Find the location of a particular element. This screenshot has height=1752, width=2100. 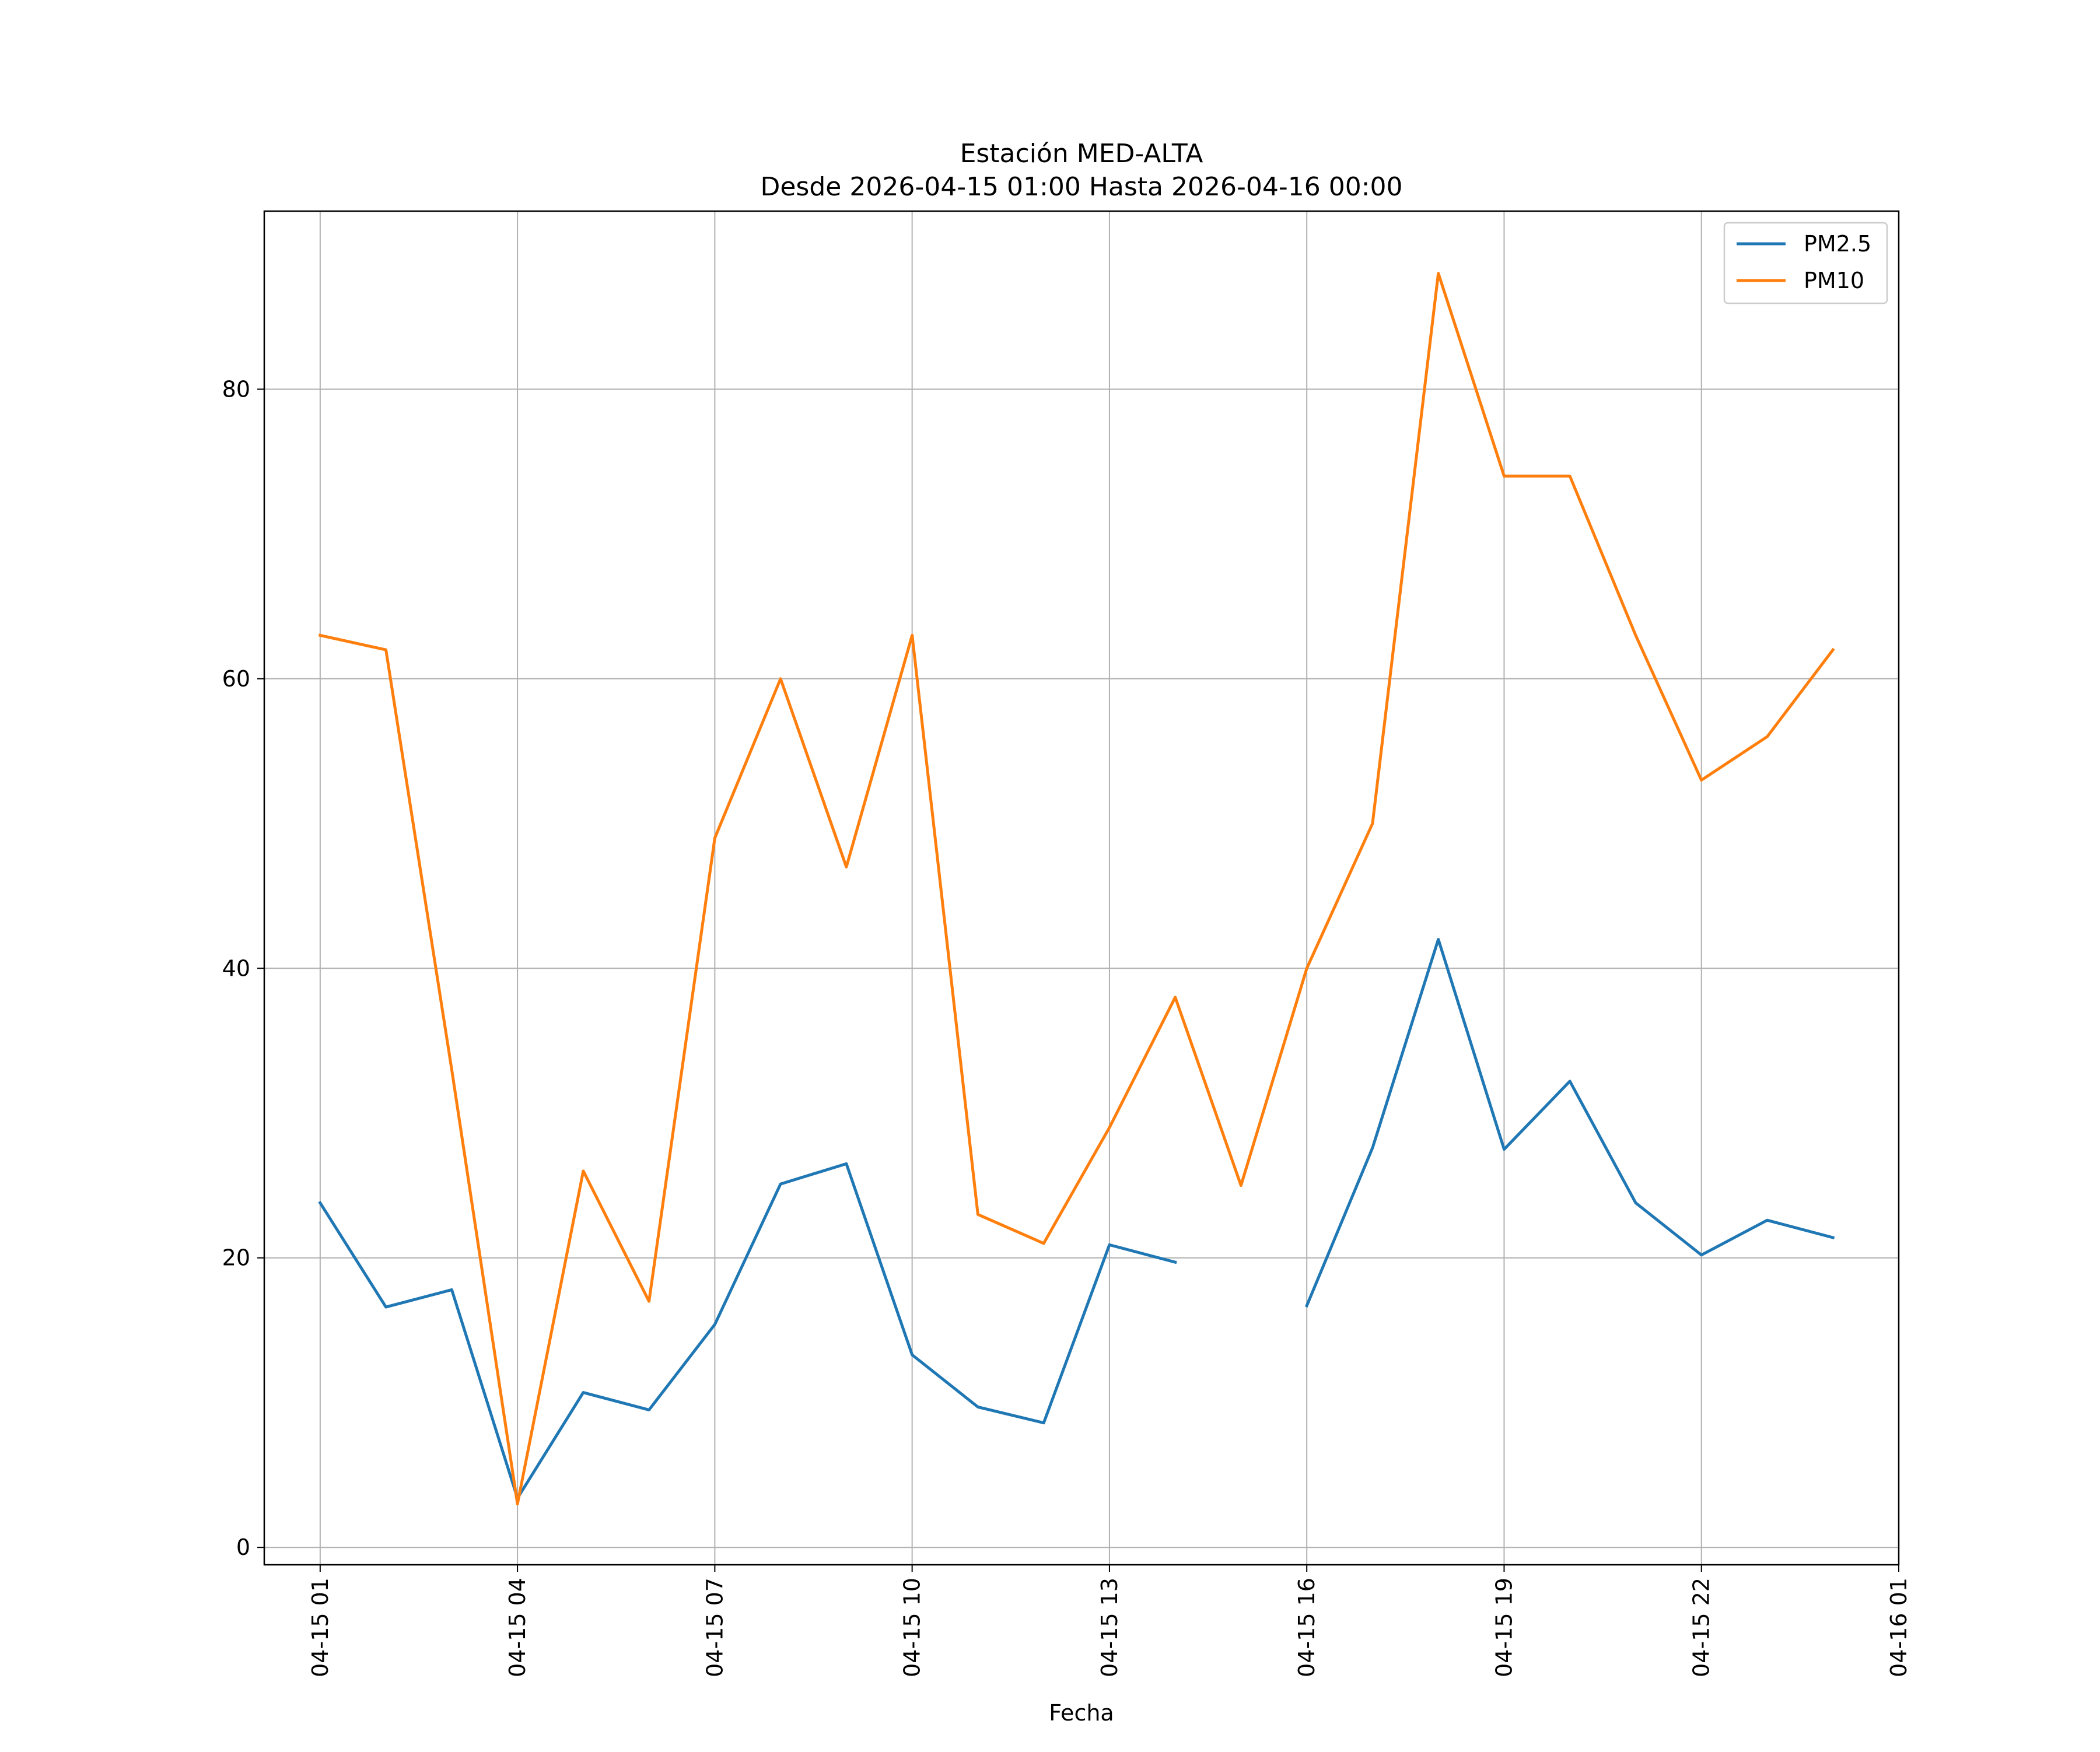

y-tick-label: 80 is located at coordinates (236, 389).